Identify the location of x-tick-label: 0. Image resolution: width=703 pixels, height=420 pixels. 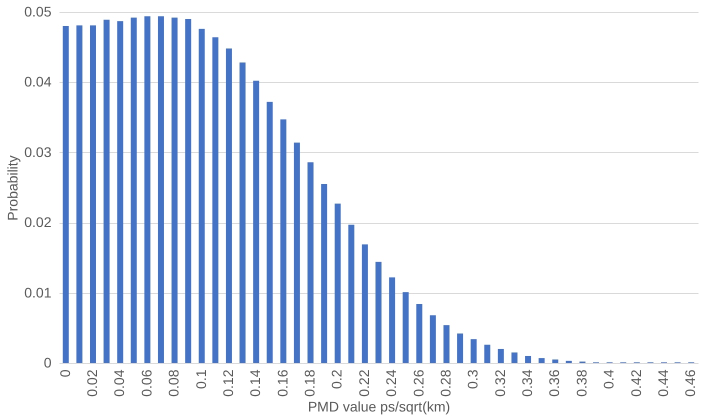
(64, 373).